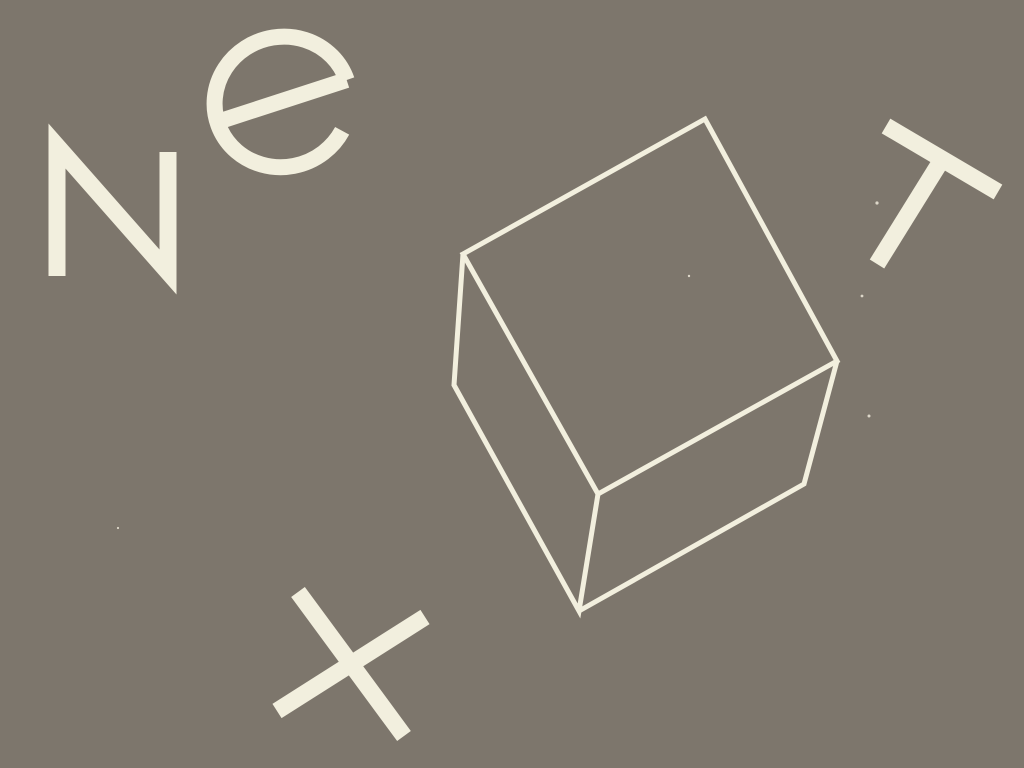 This screenshot has width=1024, height=768. Describe the element at coordinates (351, 664) in the screenshot. I see `letter-x` at that location.